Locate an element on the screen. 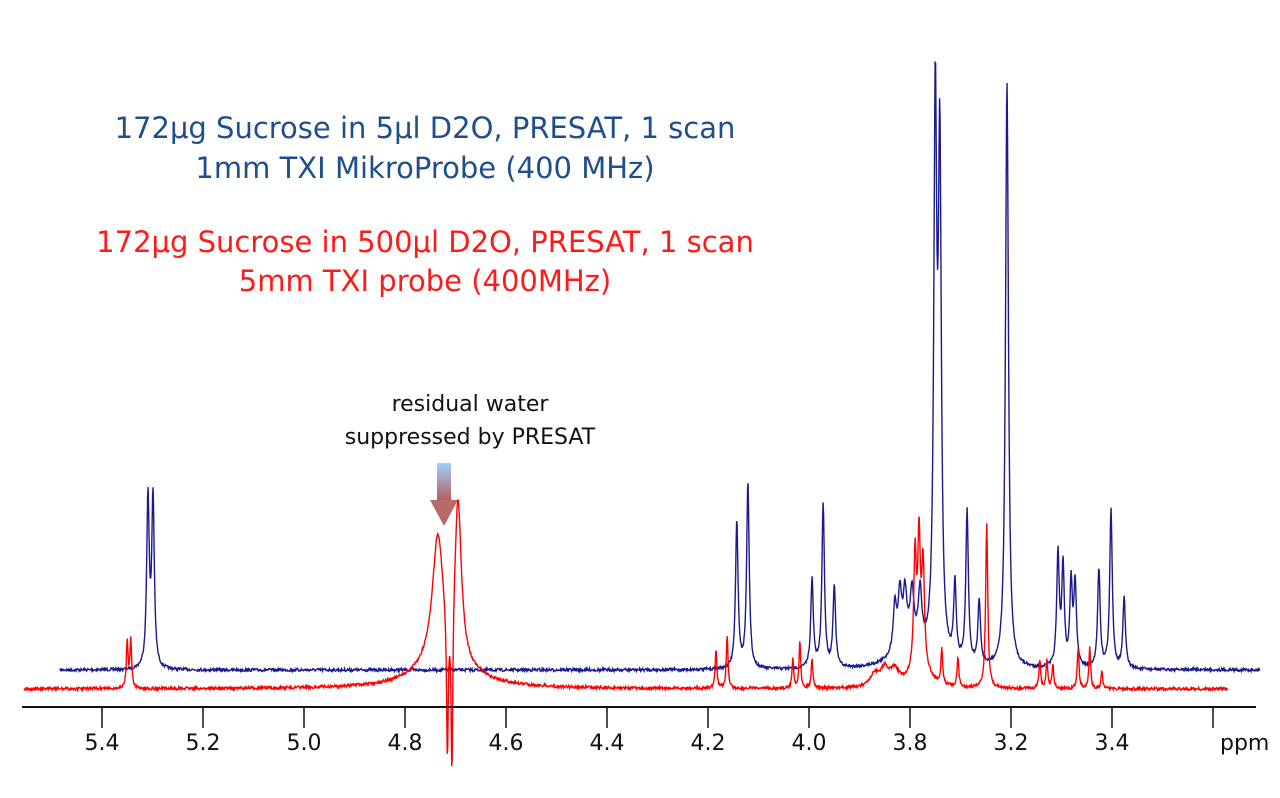  x-axis-label: ppm is located at coordinates (1244, 743).